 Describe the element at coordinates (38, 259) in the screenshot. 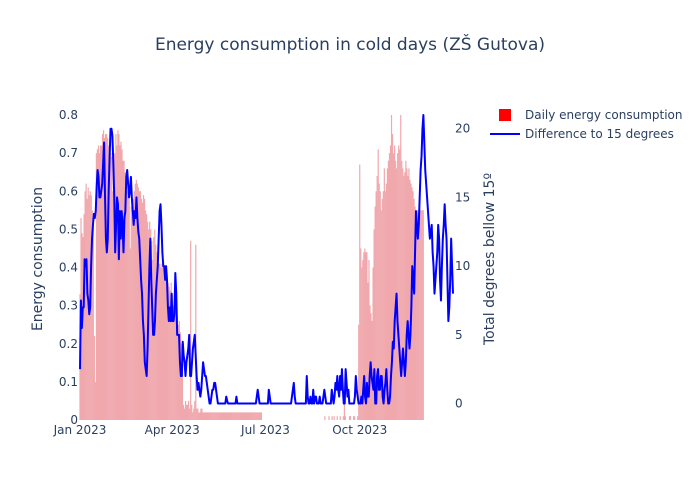

I see `y-left-axis-title: Energy consumption` at that location.